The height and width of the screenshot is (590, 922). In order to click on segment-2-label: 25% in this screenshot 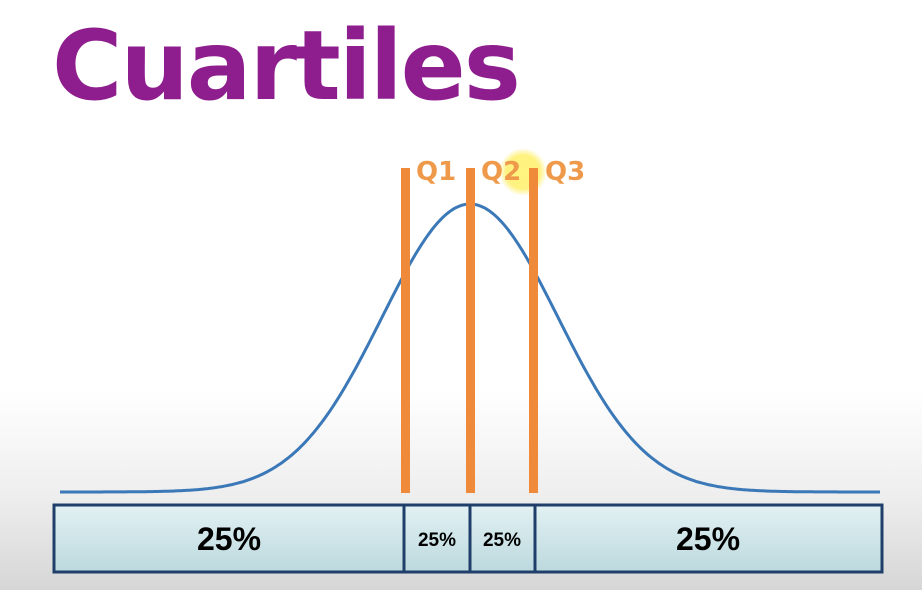, I will do `click(437, 540)`.